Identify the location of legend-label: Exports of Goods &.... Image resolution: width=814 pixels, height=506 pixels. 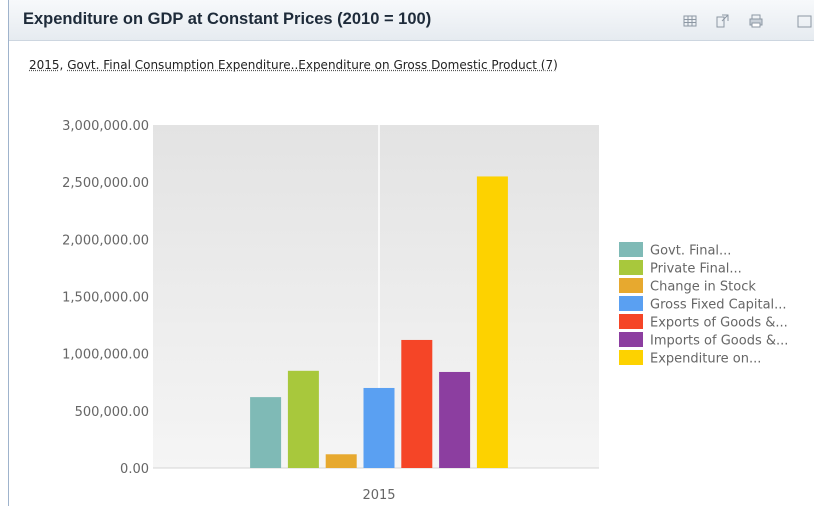
(719, 323).